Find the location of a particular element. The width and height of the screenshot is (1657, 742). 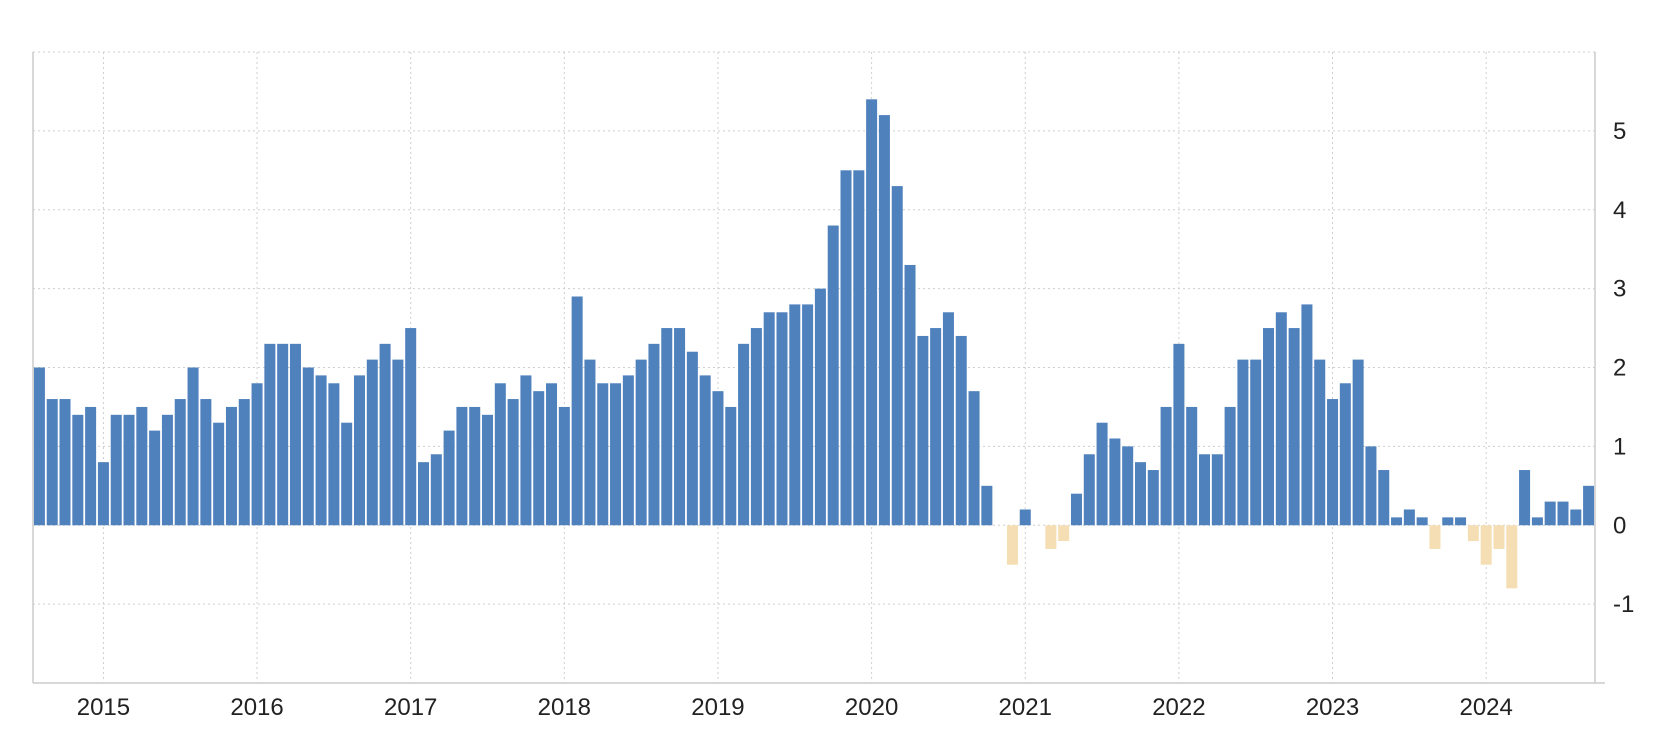

y-axis-ticks: -1 0 1 2 3 4 5 is located at coordinates (1623, 368).